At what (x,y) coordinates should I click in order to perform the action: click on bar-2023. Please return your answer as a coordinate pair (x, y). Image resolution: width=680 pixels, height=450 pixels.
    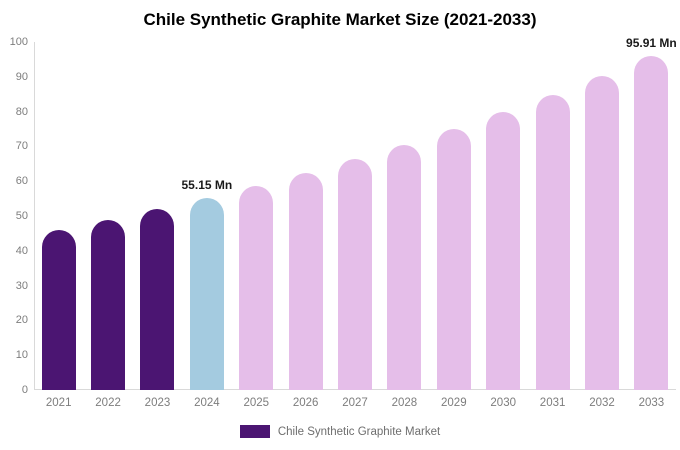
    Looking at the image, I should click on (157, 299).